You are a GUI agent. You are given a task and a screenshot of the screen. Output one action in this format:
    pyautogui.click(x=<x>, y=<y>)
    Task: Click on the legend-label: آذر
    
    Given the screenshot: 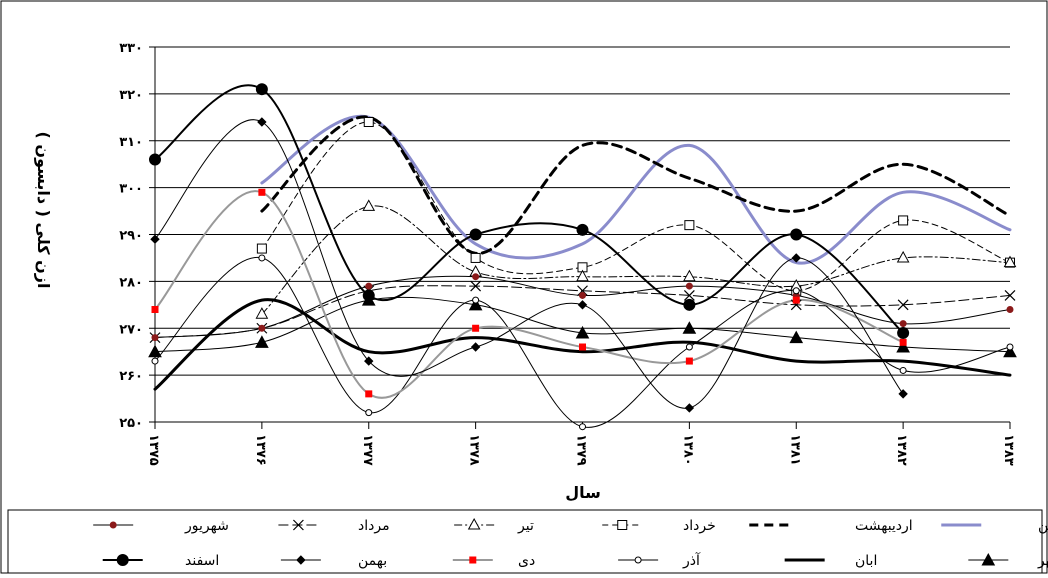 What is the action you would take?
    pyautogui.click(x=691, y=560)
    